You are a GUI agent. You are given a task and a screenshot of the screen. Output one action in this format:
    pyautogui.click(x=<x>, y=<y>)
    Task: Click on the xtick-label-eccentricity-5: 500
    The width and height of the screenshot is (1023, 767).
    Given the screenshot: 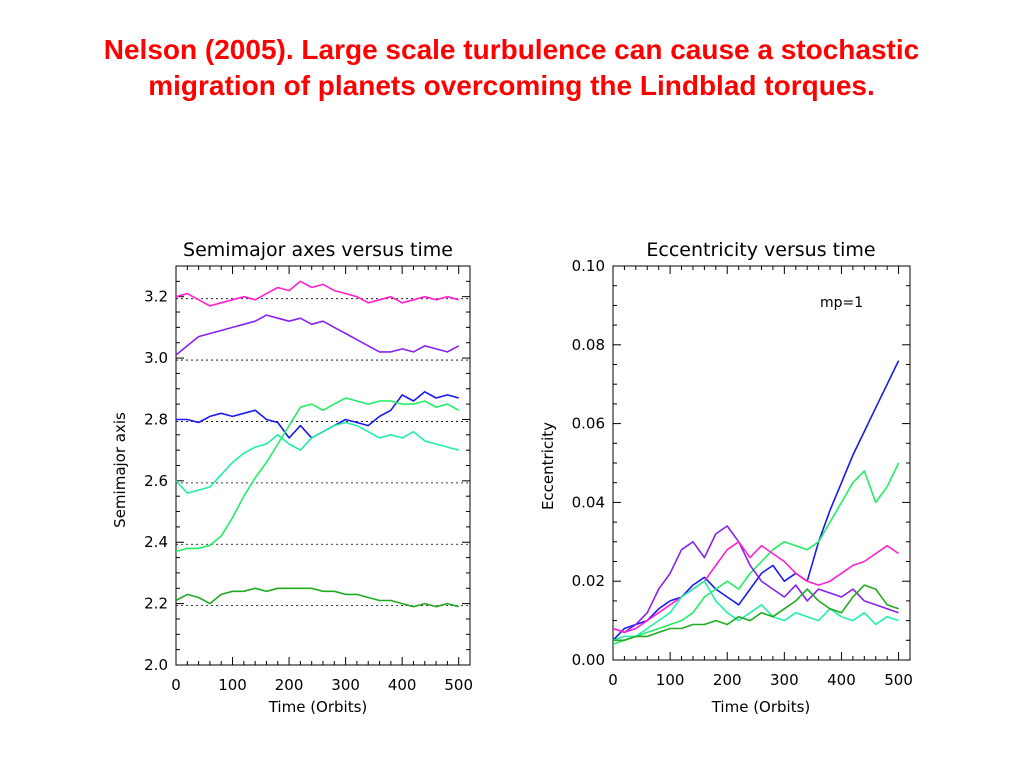 What is the action you would take?
    pyautogui.click(x=898, y=680)
    